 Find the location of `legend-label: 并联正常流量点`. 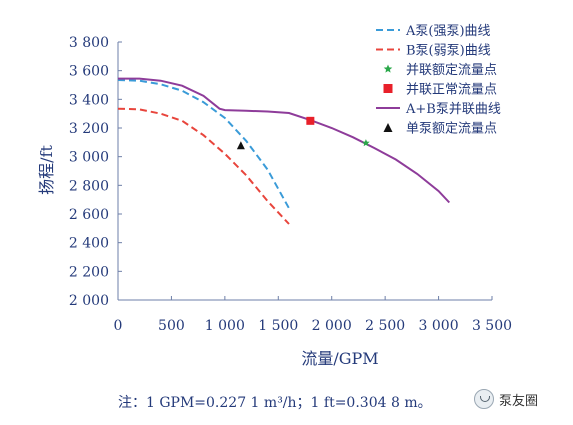

legend-label: 并联正常流量点 is located at coordinates (451, 90).